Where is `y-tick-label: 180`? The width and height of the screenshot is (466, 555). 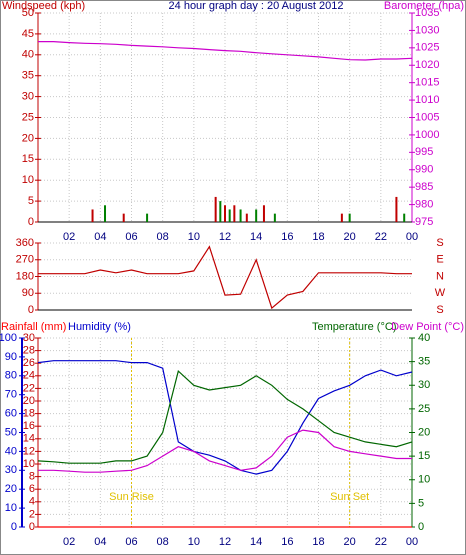
y-tick-label: 180 is located at coordinates (25, 276).